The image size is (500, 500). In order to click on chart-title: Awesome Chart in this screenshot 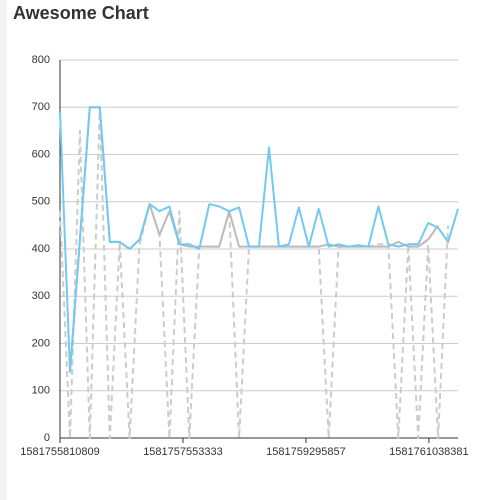, I will do `click(81, 13)`.